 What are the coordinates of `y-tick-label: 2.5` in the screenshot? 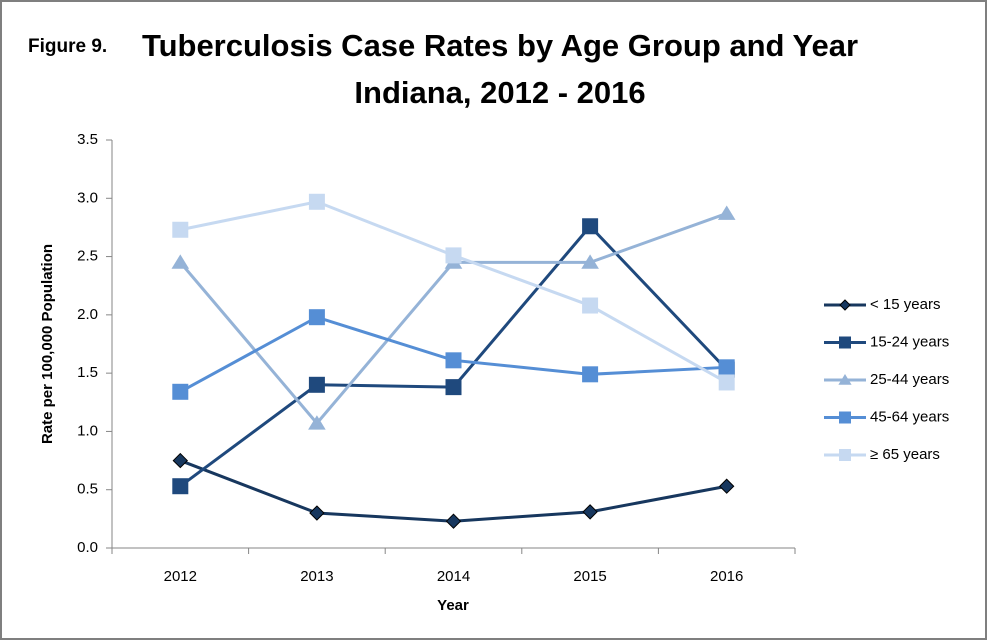 It's located at (87, 256).